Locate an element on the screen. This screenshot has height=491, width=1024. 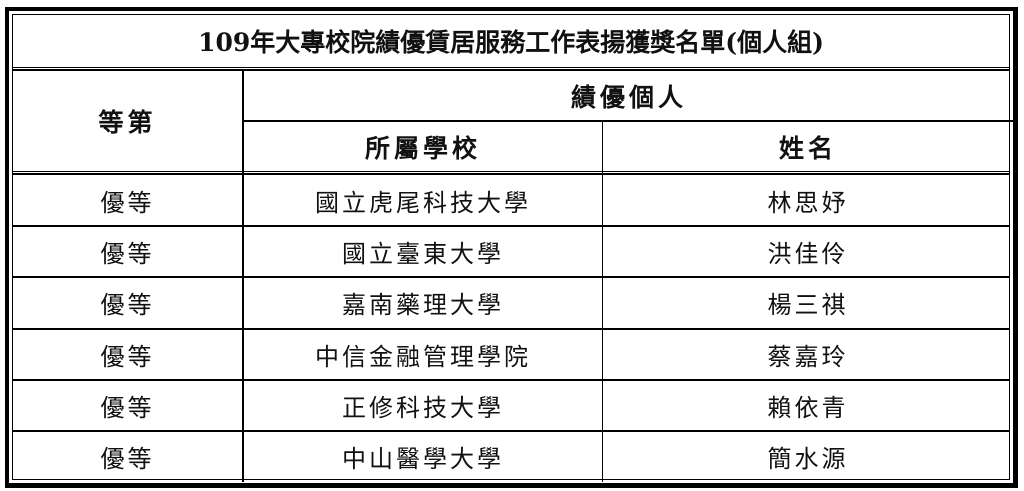
cell-school: 國立虎尾科技大學 is located at coordinates (423, 203).